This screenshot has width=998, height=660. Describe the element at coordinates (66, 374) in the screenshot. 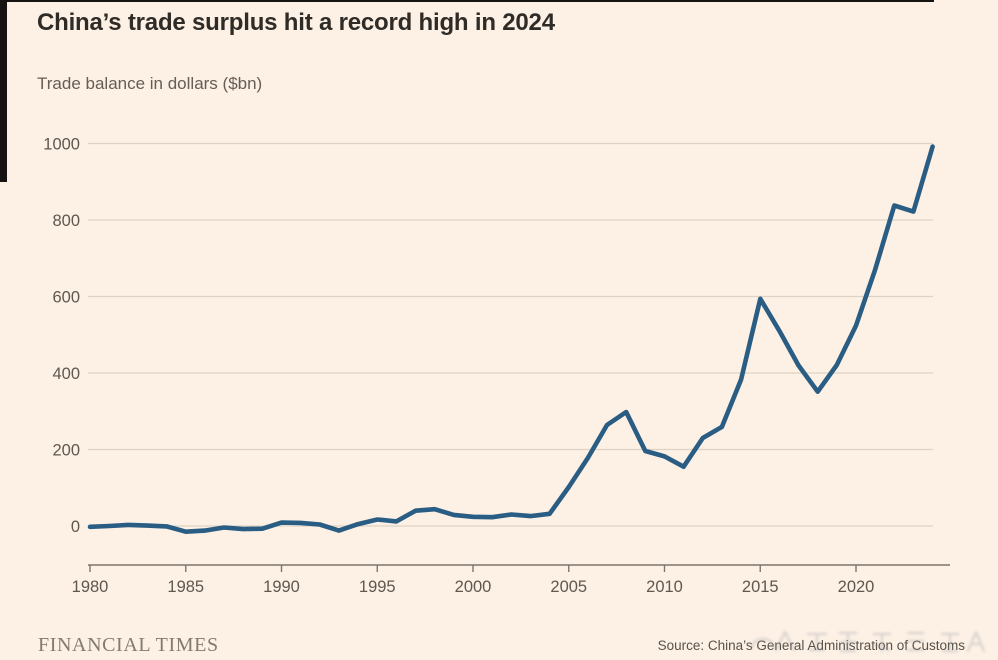

I see `y-axis-tick-label: 400` at that location.